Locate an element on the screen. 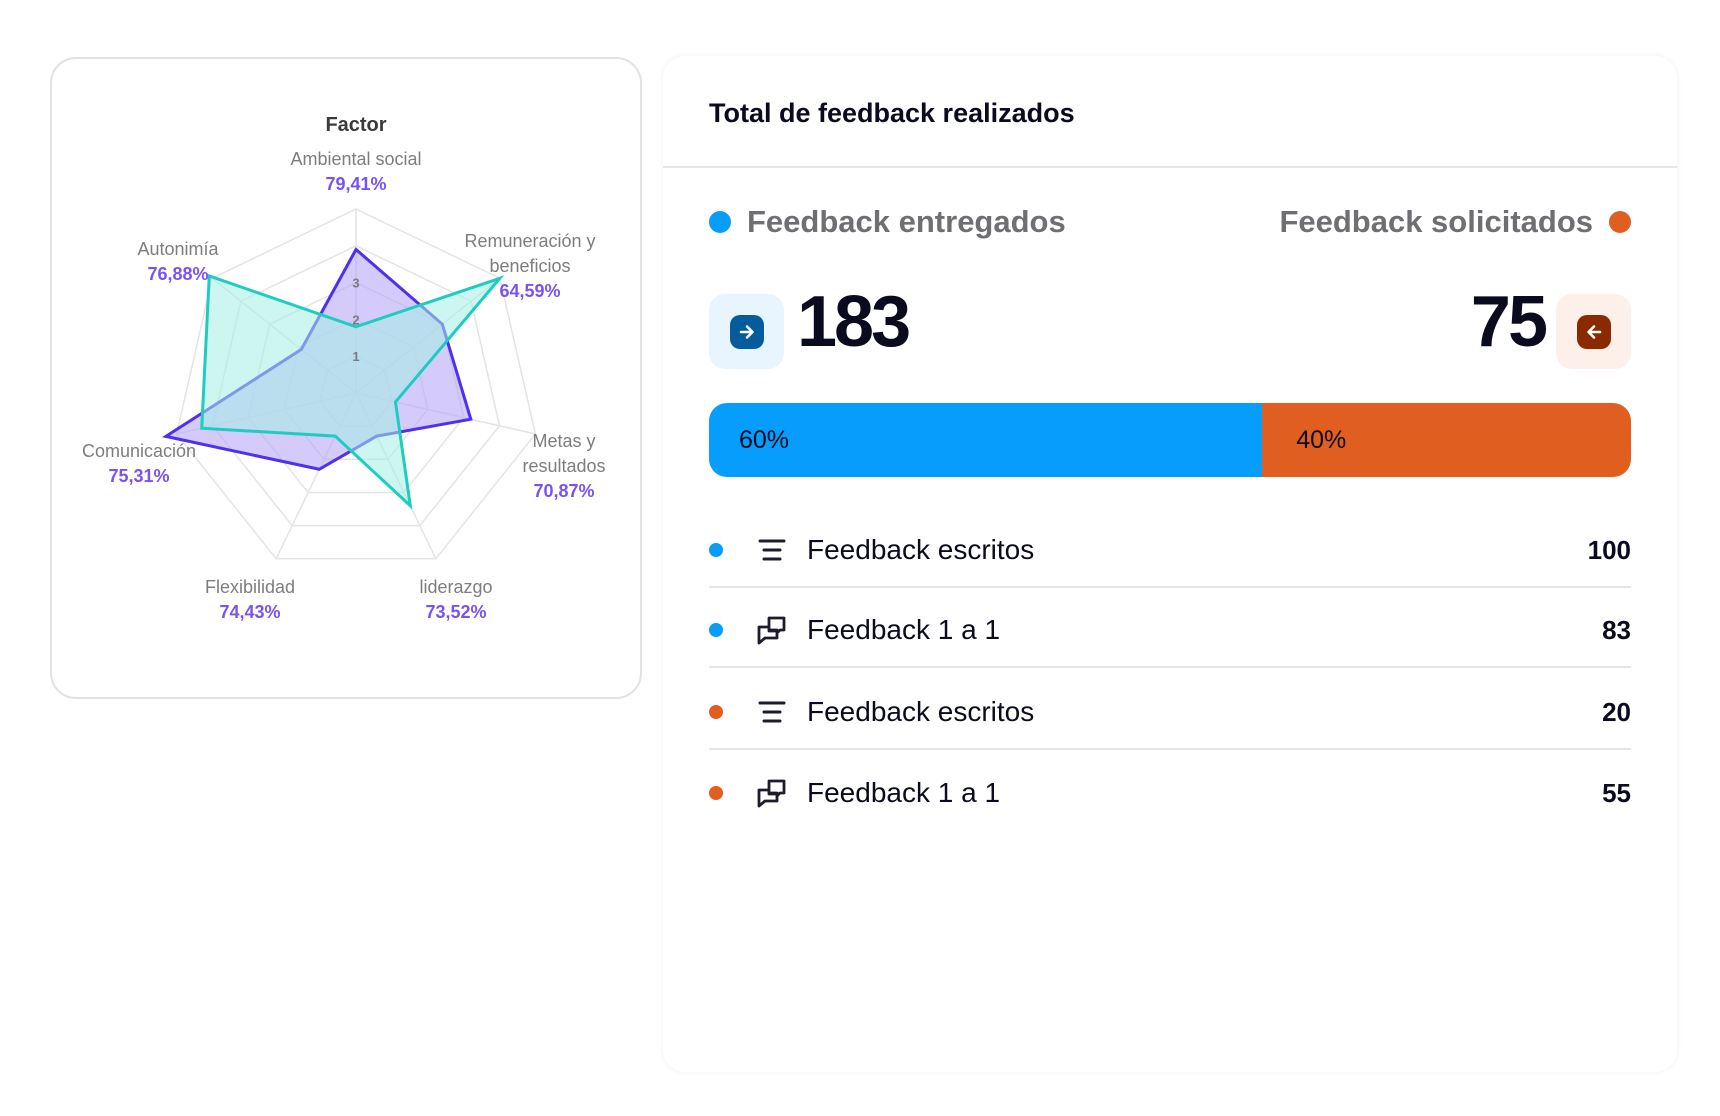 Image resolution: width=1720 pixels, height=1116 pixels. row-value: 83 is located at coordinates (1616, 629).